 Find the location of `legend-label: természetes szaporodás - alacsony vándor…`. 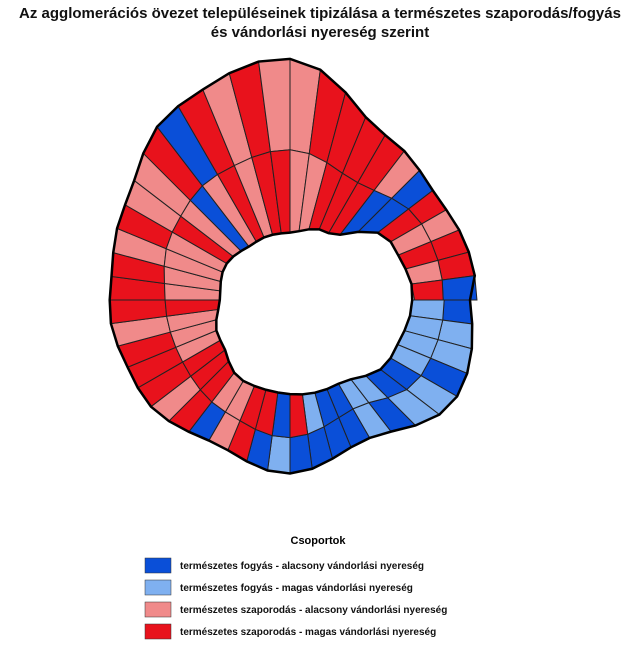

legend-label: természetes szaporodás - alacsony vándor… is located at coordinates (313, 610).